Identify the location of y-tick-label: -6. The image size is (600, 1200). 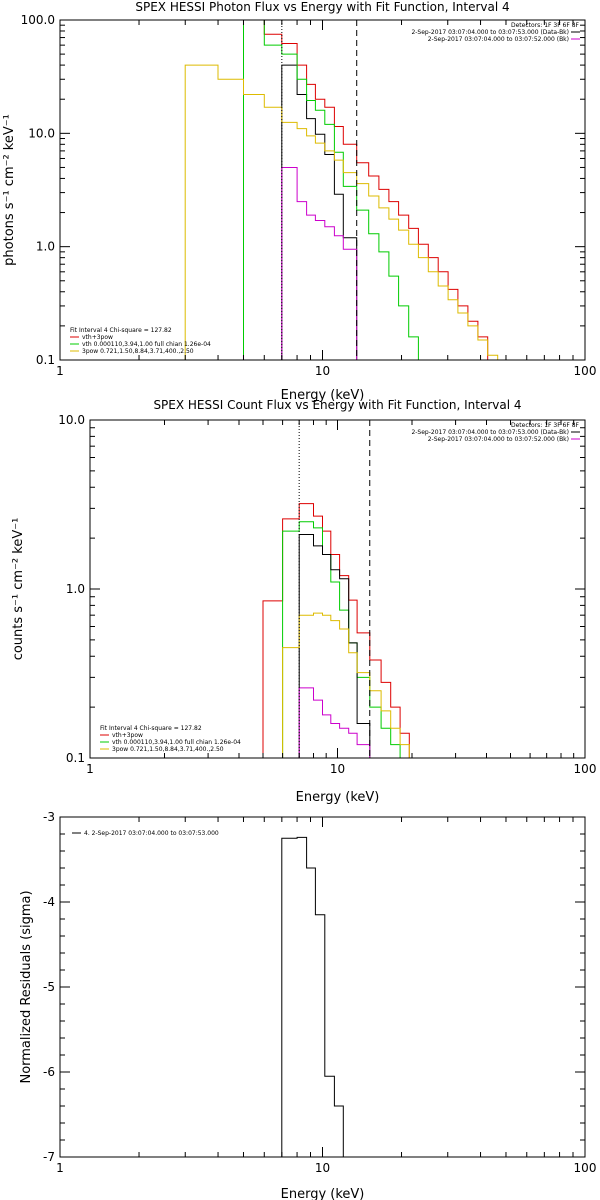
(49, 1072).